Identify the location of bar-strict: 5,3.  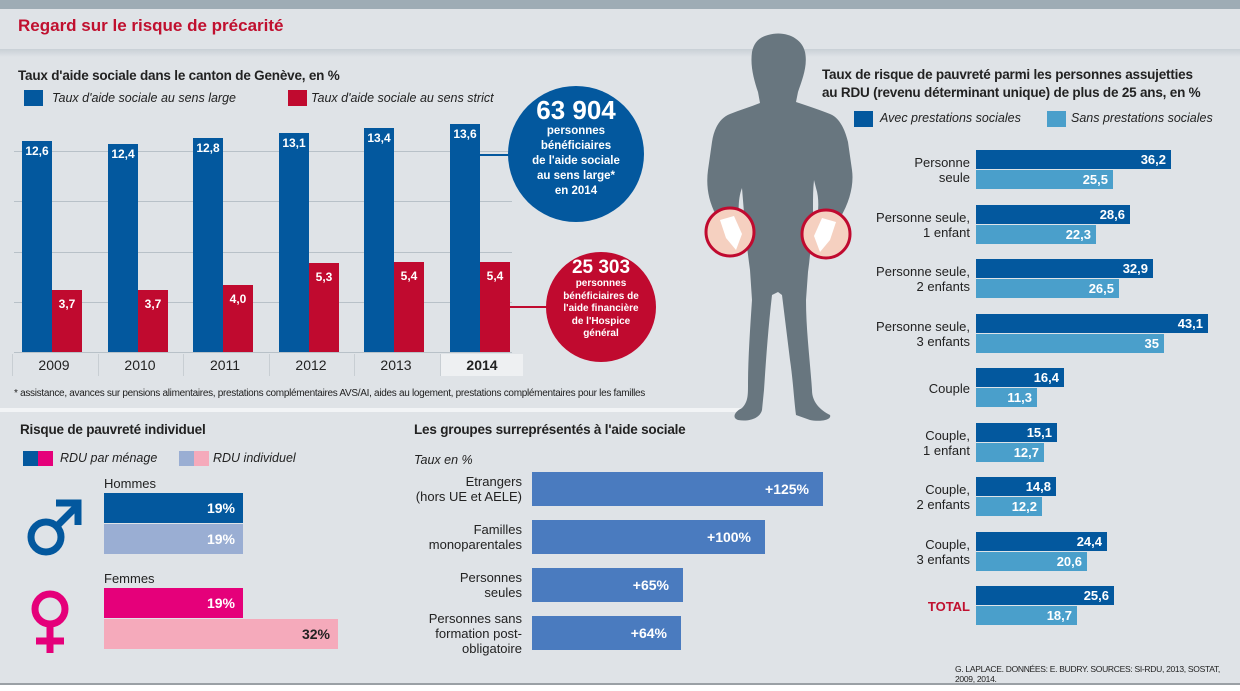
(324, 307).